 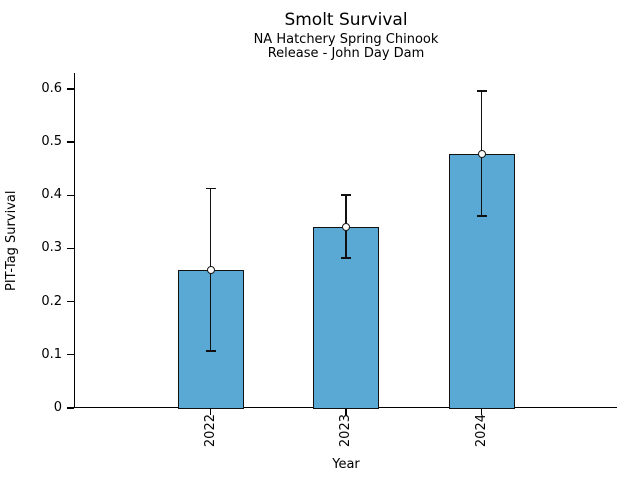 What do you see at coordinates (345, 431) in the screenshot?
I see `x-tick-label: 2023` at bounding box center [345, 431].